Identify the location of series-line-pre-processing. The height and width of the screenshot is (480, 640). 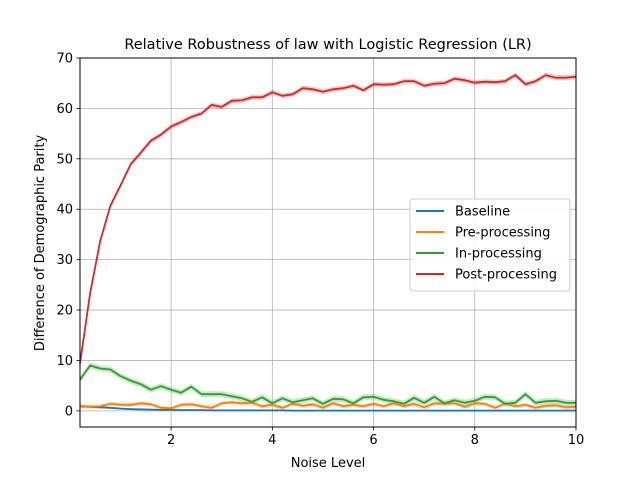
(328, 405).